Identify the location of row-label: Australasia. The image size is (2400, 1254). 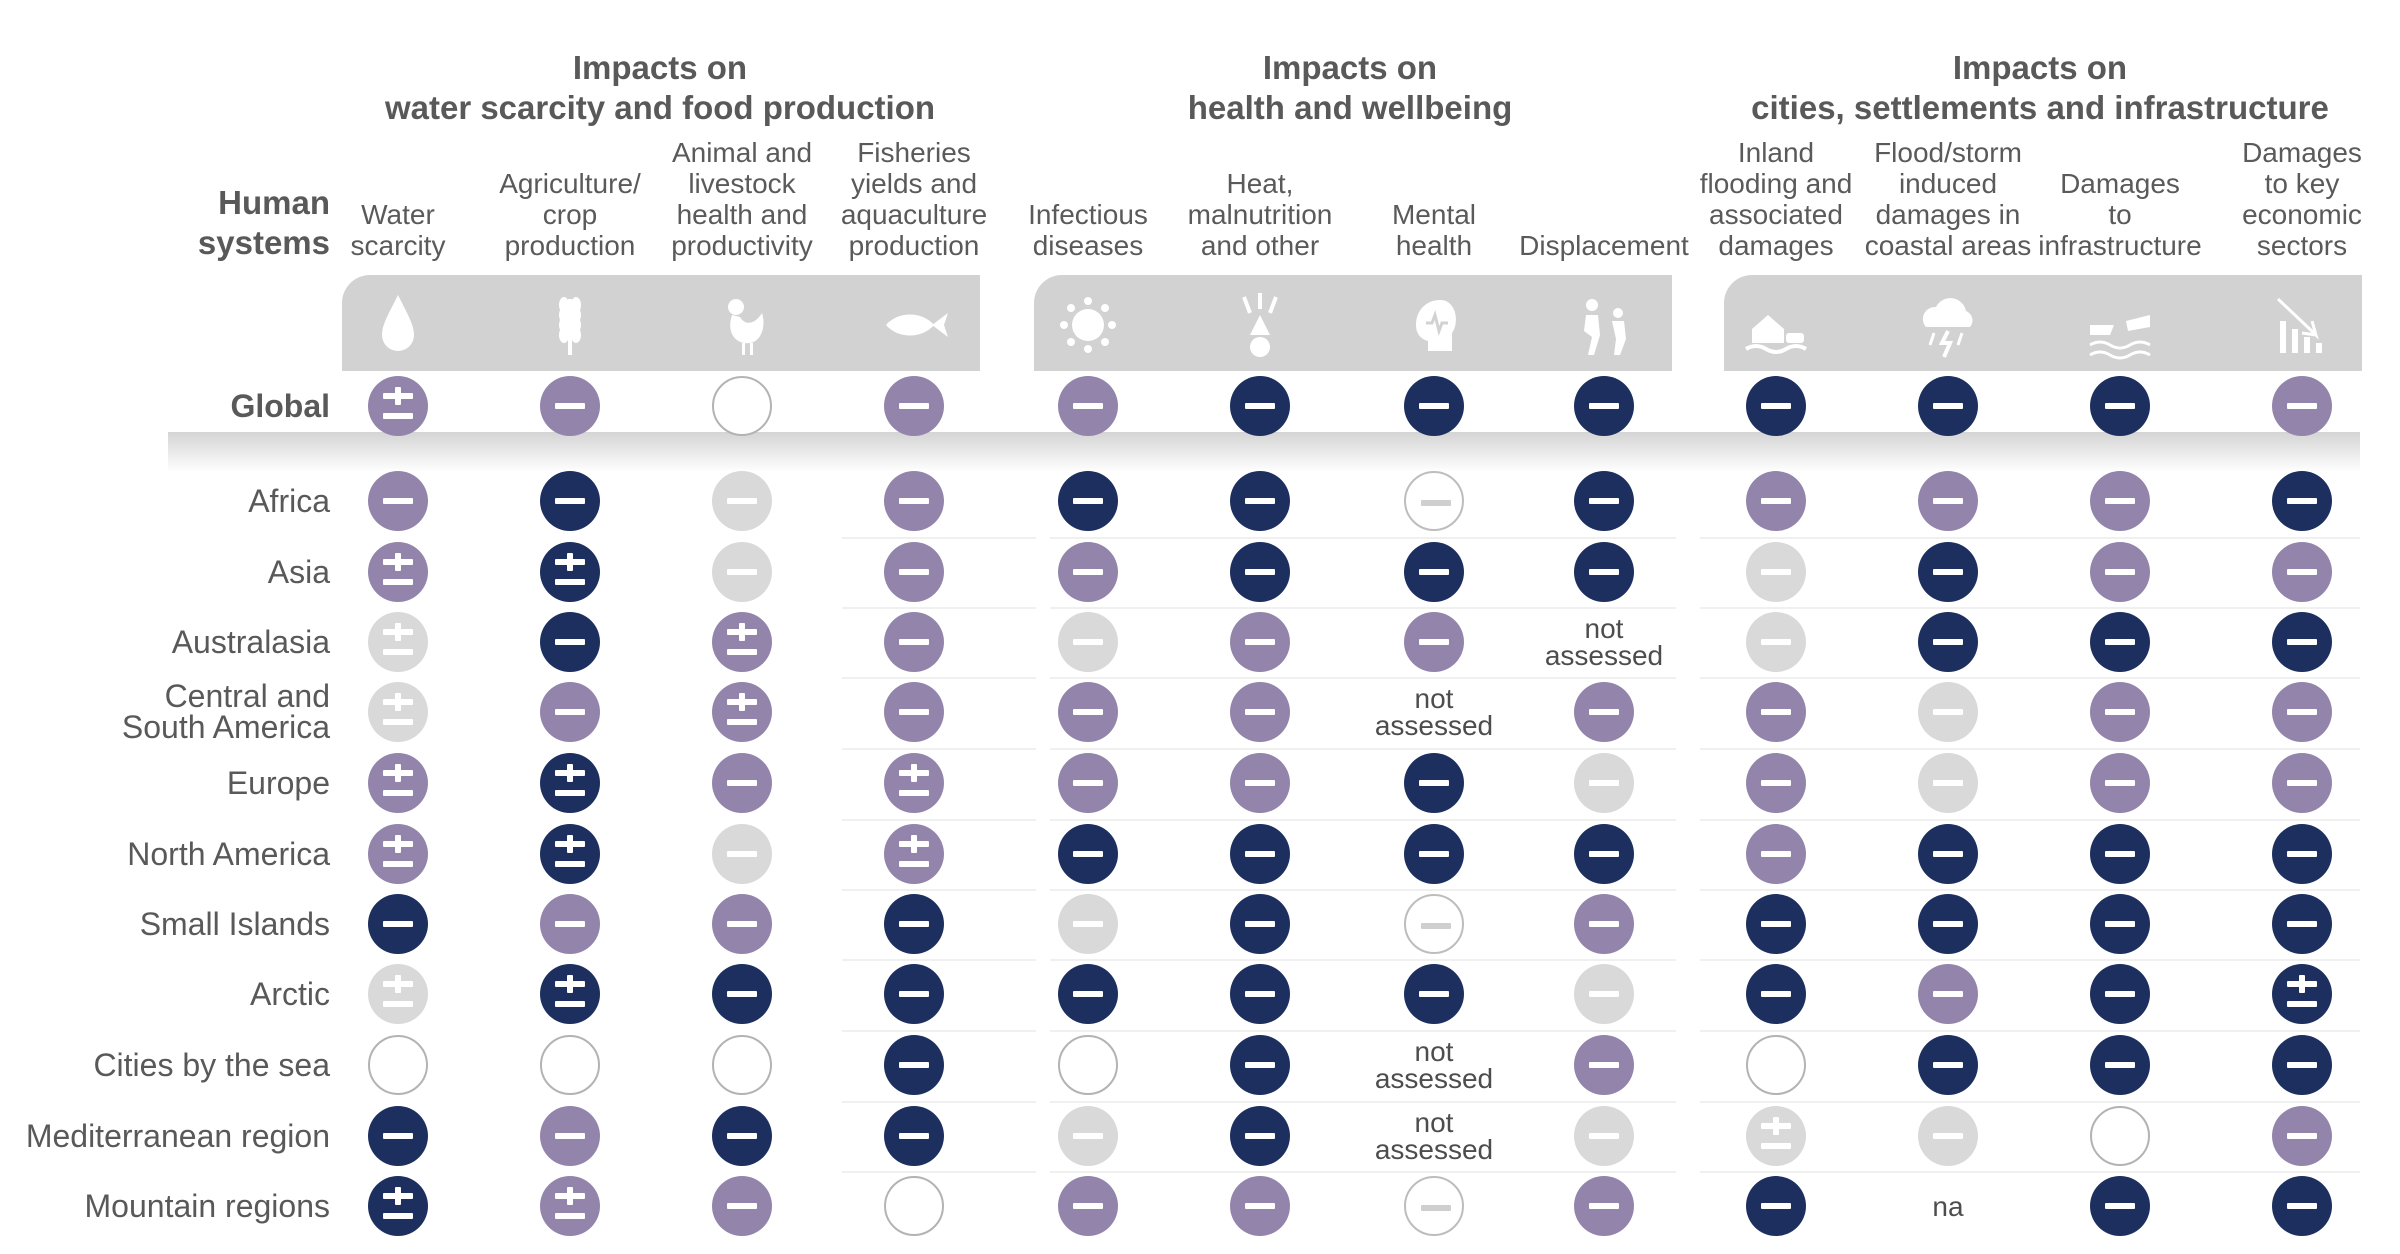
(250, 641).